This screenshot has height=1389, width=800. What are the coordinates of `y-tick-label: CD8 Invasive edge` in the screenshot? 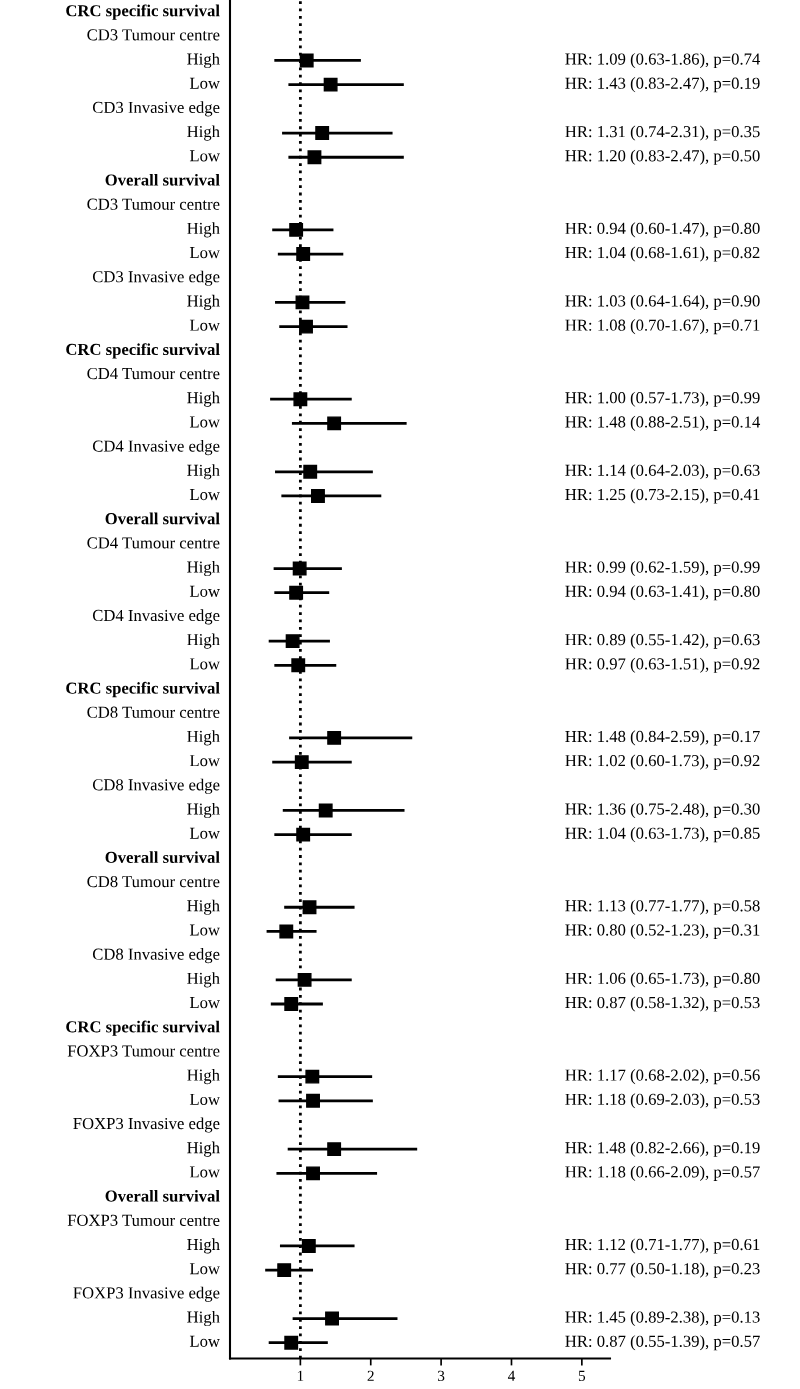 It's located at (156, 786).